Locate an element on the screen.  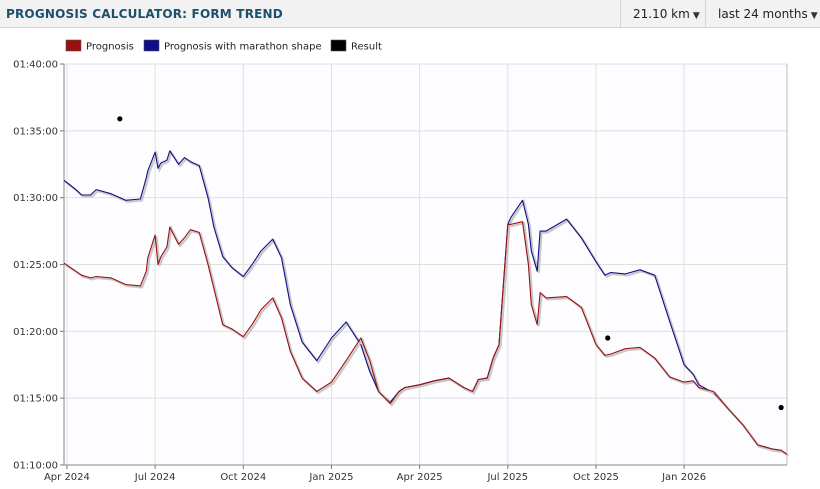
y-tick-label: 01:25:00 is located at coordinates (35, 265).